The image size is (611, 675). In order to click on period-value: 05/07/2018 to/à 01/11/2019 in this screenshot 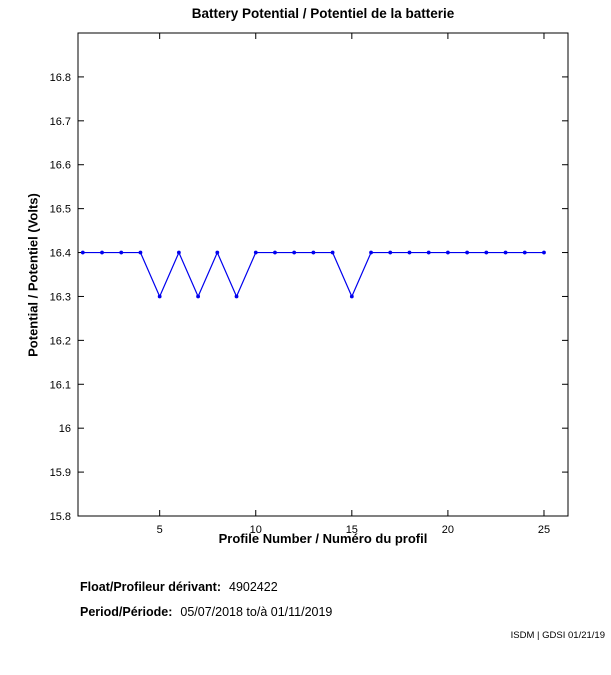, I will do `click(256, 612)`.